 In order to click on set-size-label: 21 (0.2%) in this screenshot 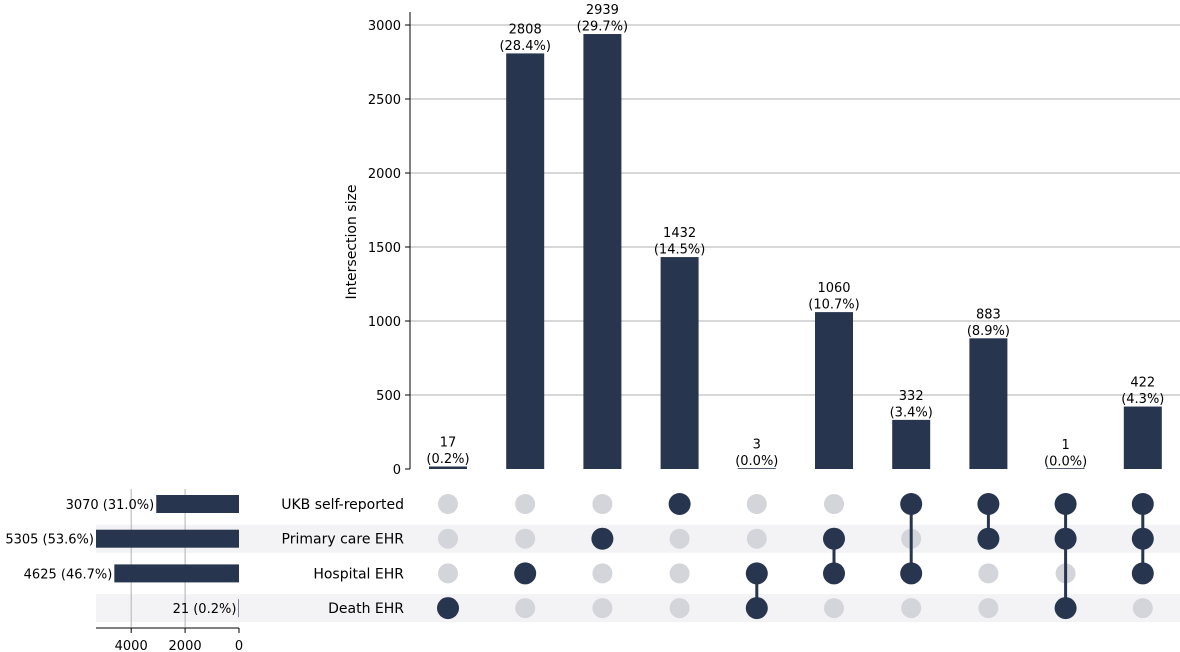, I will do `click(205, 609)`.